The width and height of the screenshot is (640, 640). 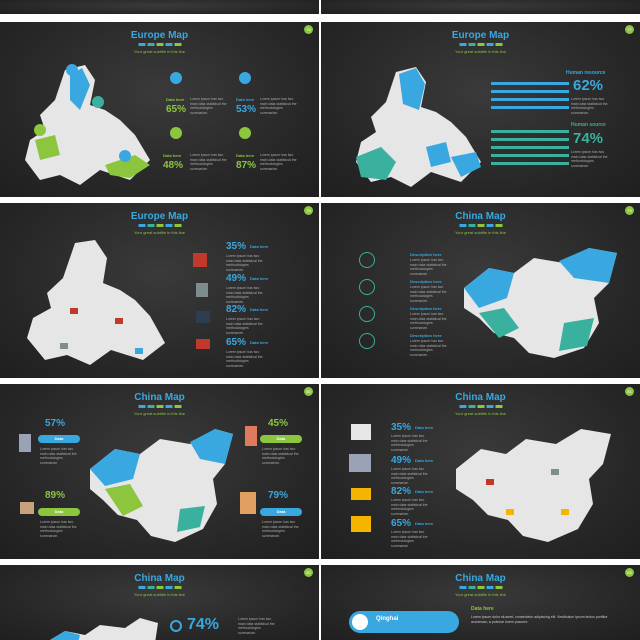 What do you see at coordinates (588, 138) in the screenshot?
I see `stat-percent: 74%` at bounding box center [588, 138].